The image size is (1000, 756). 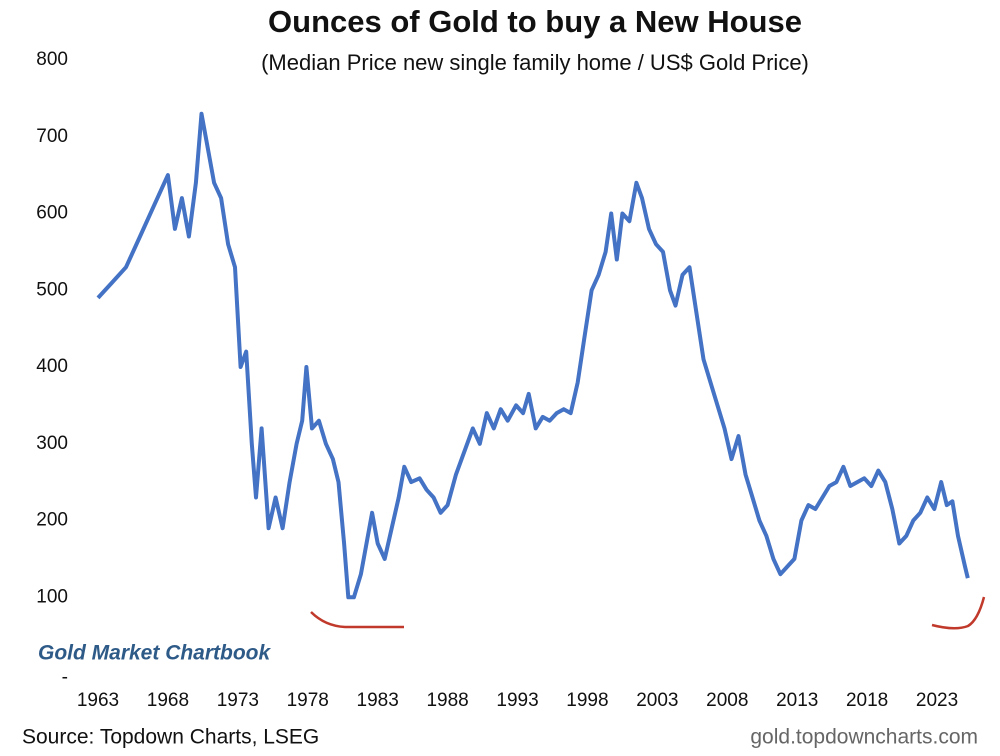 I want to click on website: gold.topdowncharts.com, so click(x=864, y=737).